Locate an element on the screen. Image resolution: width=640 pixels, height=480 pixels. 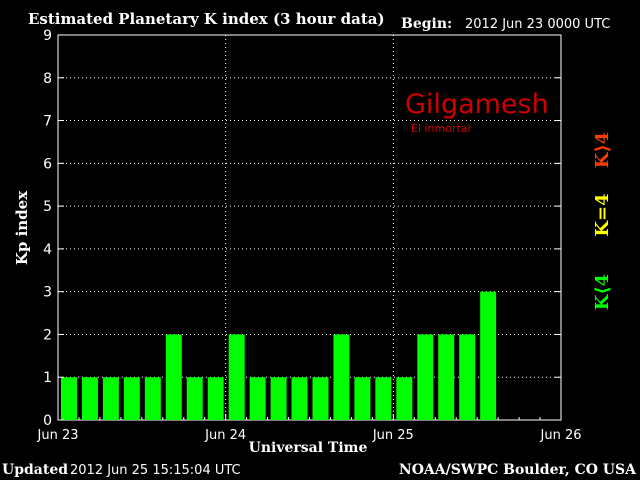
x-tick-label: Jun 26 is located at coordinates (561, 435).